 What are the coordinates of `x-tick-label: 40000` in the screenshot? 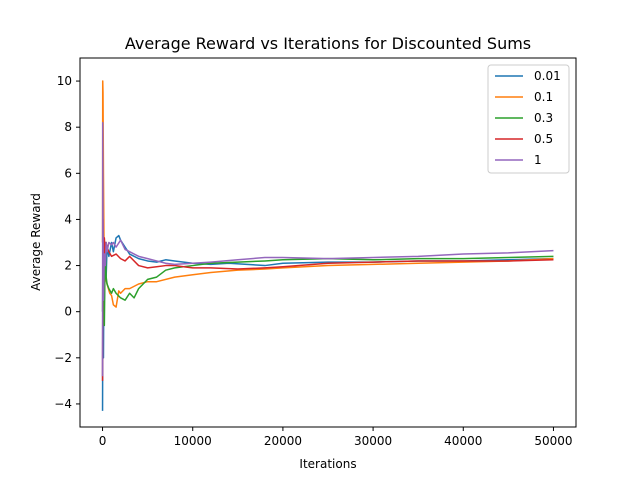 It's located at (463, 441).